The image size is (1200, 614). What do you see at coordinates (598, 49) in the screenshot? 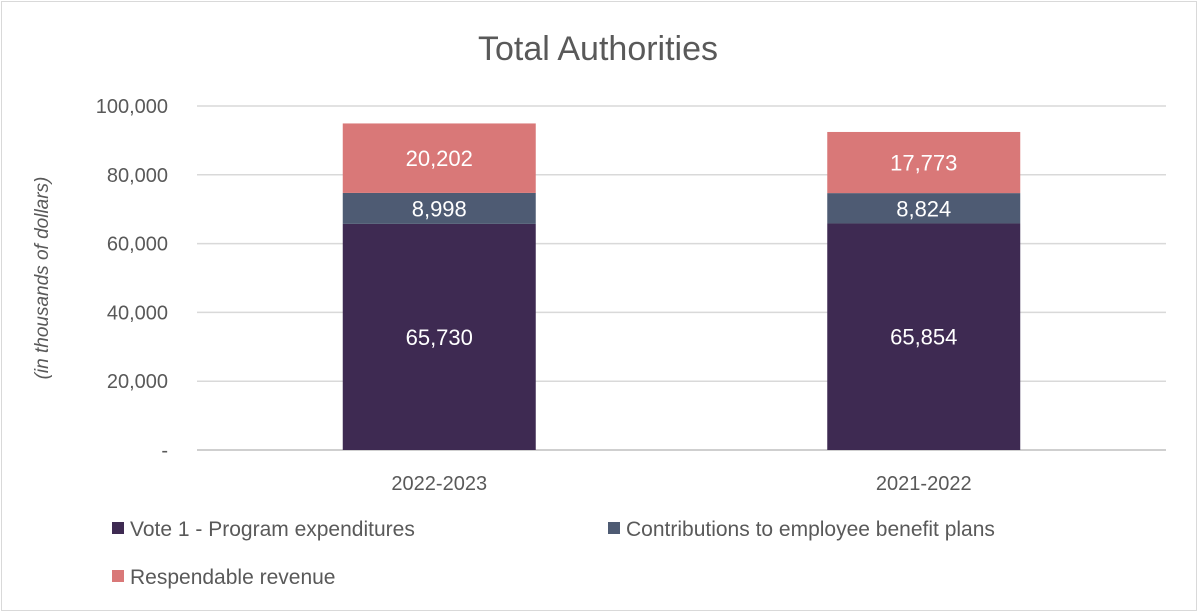
I see `chart-title: Total Authorities` at bounding box center [598, 49].